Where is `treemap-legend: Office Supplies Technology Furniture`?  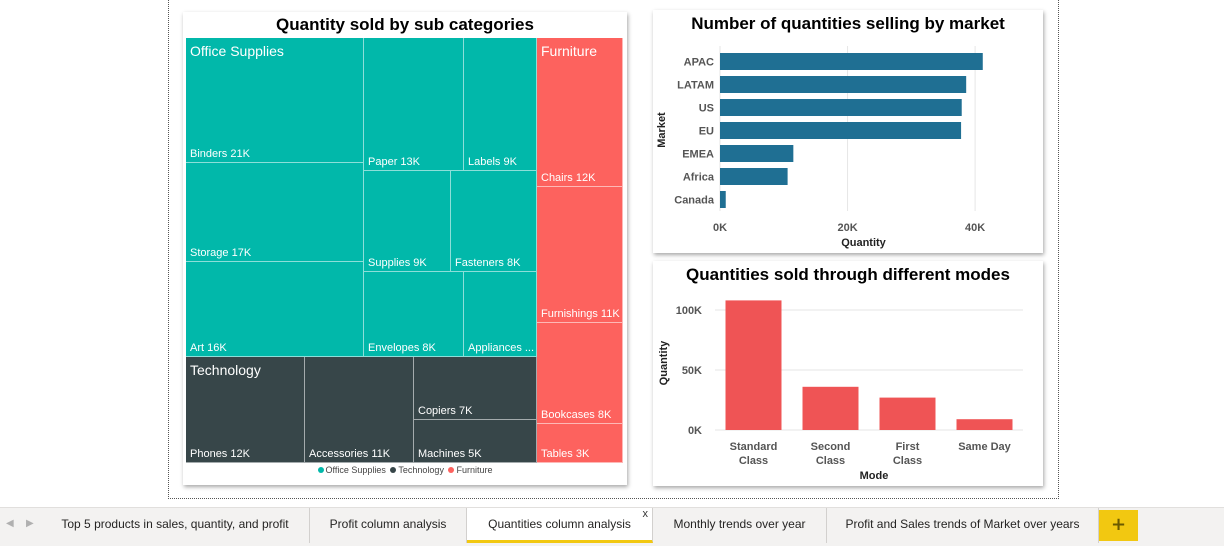
treemap-legend: Office Supplies Technology Furniture is located at coordinates (405, 470).